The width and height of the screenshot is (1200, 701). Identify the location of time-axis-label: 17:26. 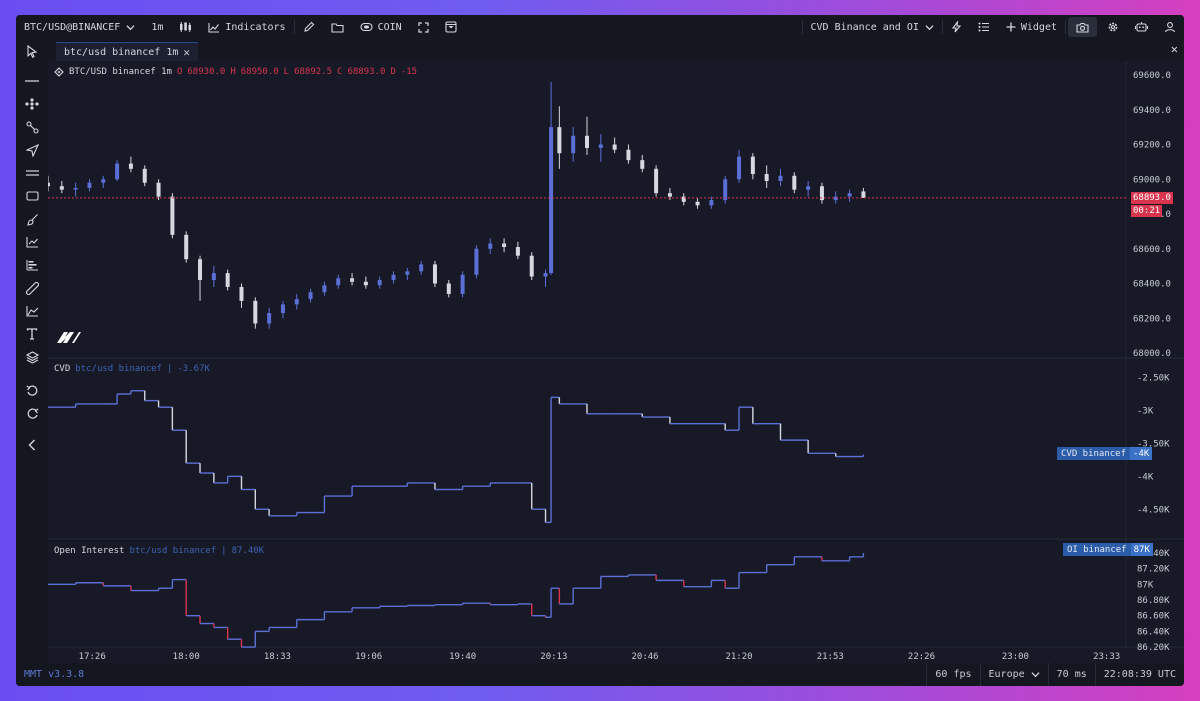
(92, 657).